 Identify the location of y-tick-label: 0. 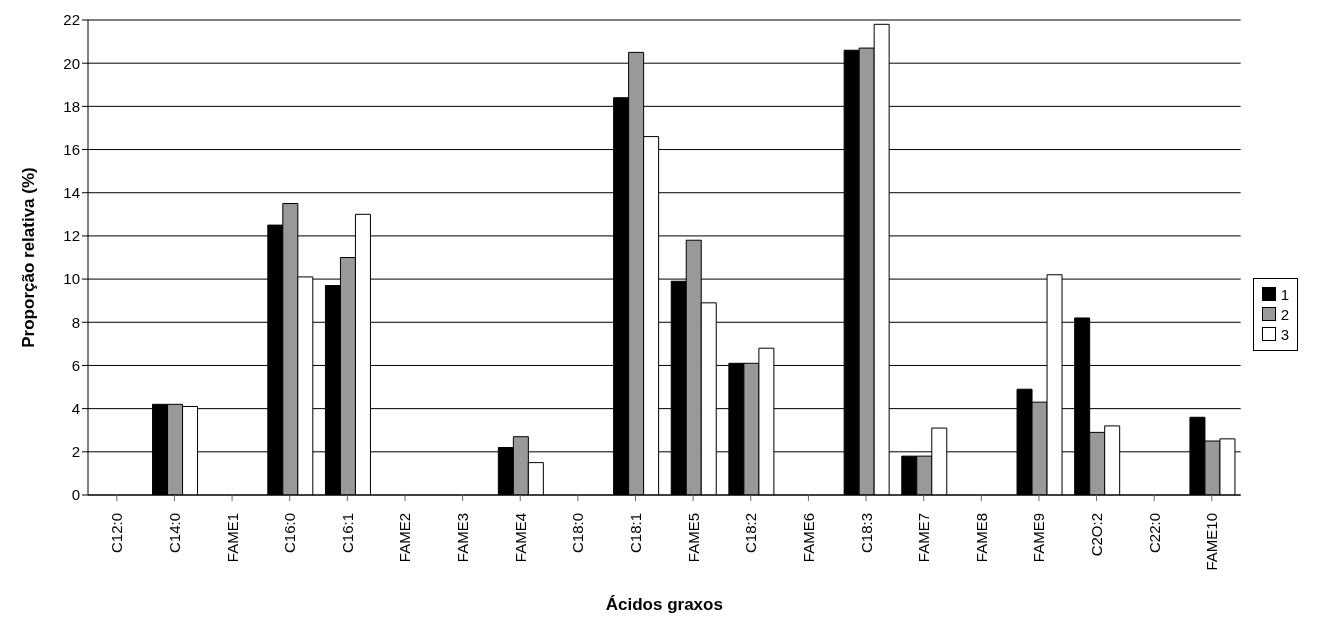
(75, 495).